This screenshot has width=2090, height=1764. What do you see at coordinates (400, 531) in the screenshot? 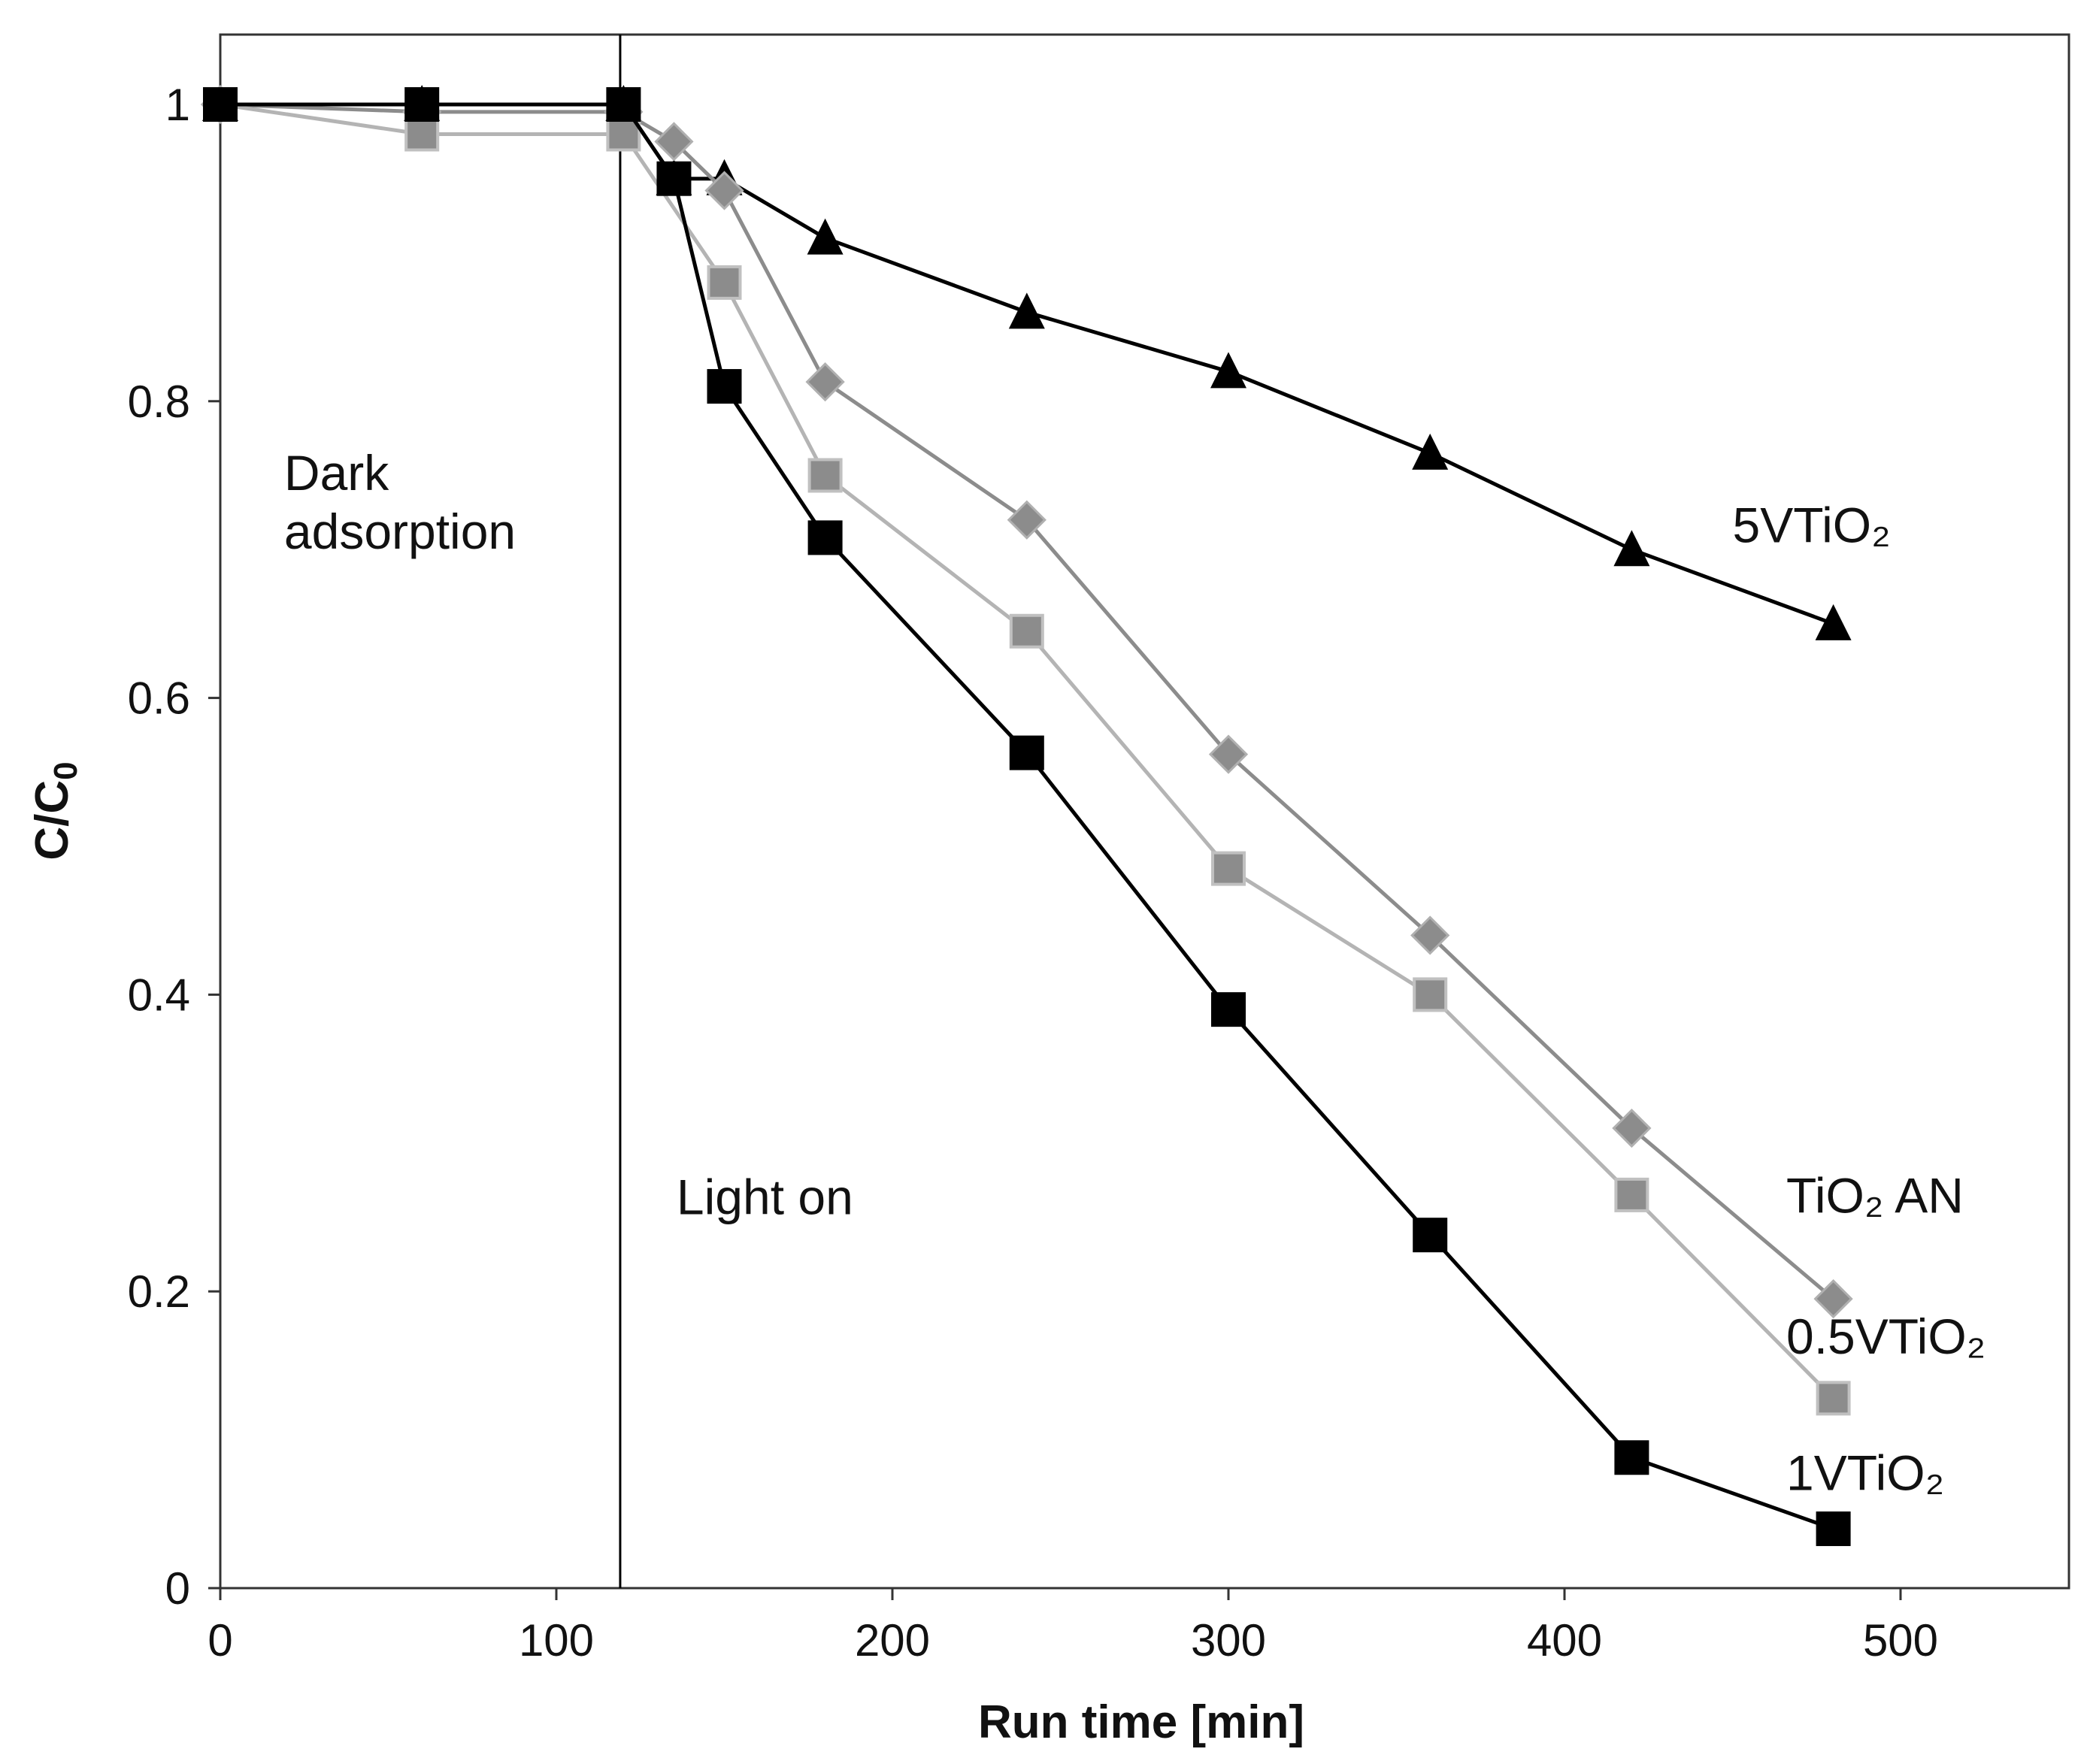
I see `dark-adsorption-line: adsorption` at bounding box center [400, 531].